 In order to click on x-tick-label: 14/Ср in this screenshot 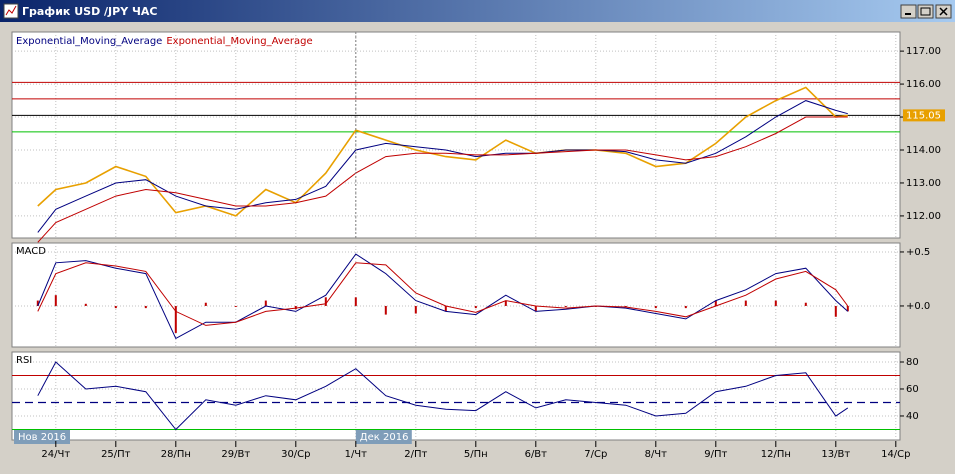, I will do `click(895, 454)`.